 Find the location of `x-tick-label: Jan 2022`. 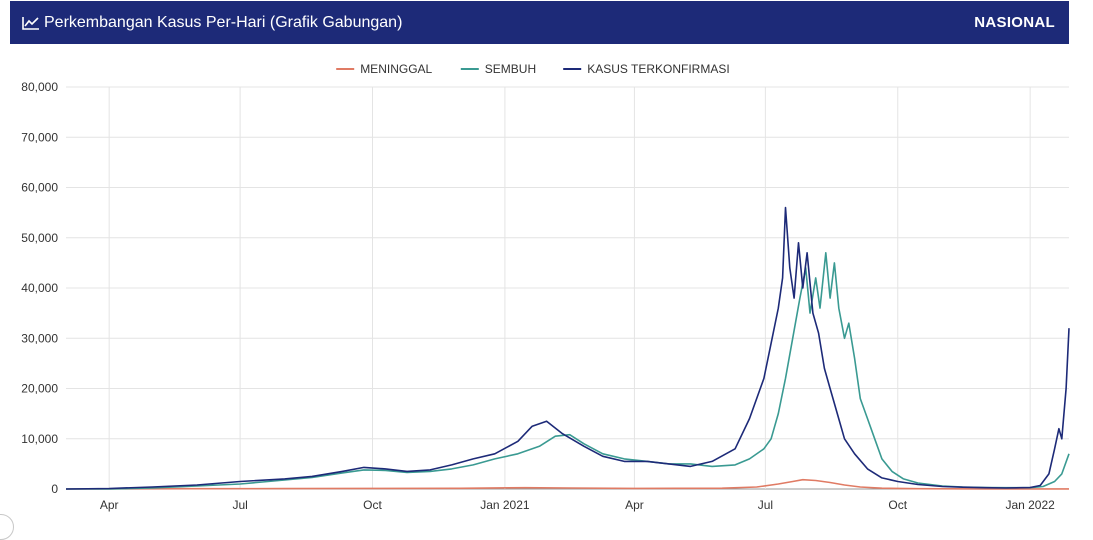

x-tick-label: Jan 2022 is located at coordinates (1030, 505).